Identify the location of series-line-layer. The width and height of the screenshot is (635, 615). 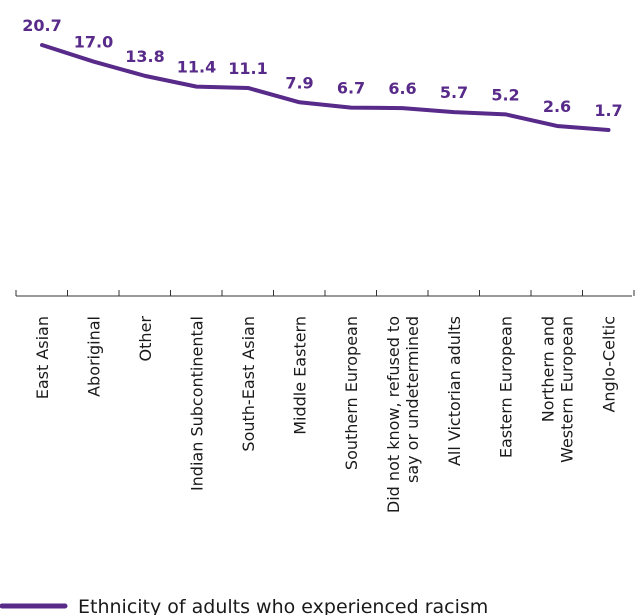
(325, 87).